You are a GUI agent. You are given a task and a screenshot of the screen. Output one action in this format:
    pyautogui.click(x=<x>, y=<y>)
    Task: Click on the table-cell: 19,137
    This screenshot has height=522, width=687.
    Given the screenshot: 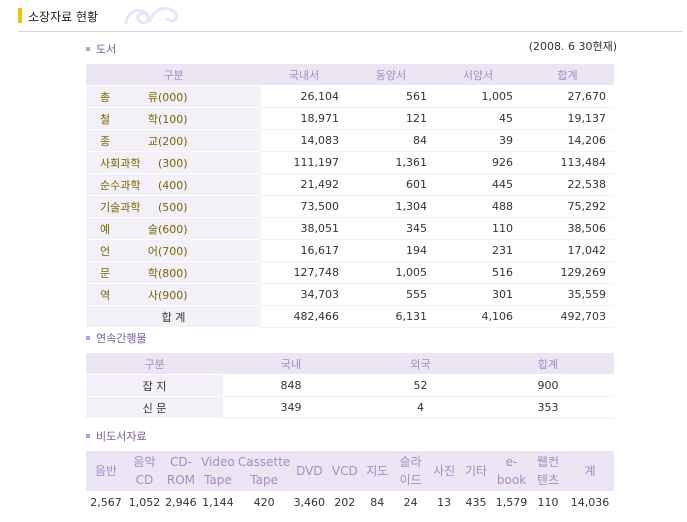 What is the action you would take?
    pyautogui.click(x=567, y=118)
    